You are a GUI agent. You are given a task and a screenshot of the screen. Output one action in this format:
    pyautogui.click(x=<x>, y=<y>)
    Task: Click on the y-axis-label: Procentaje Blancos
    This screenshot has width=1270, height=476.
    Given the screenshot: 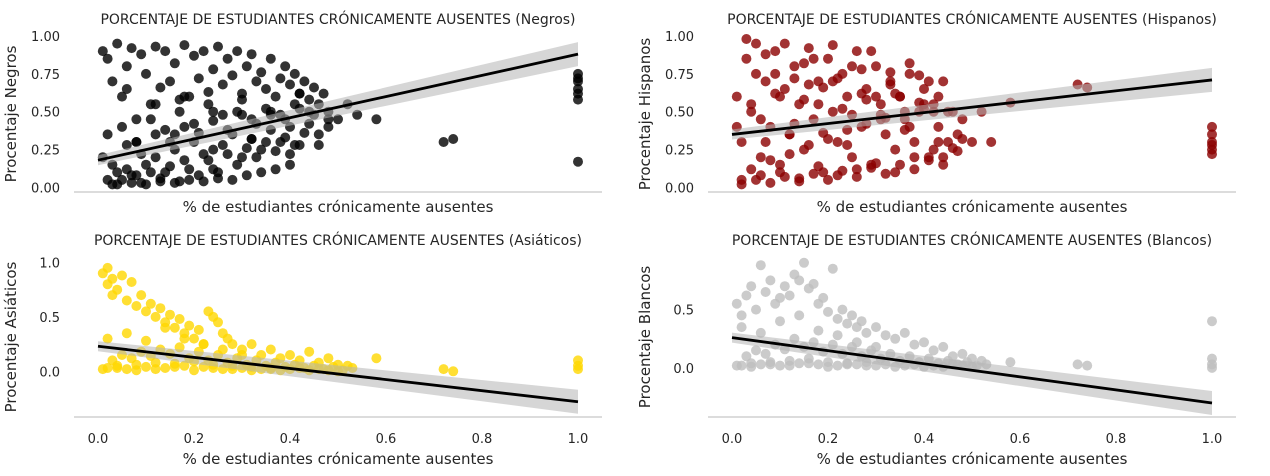 What is the action you would take?
    pyautogui.click(x=645, y=337)
    